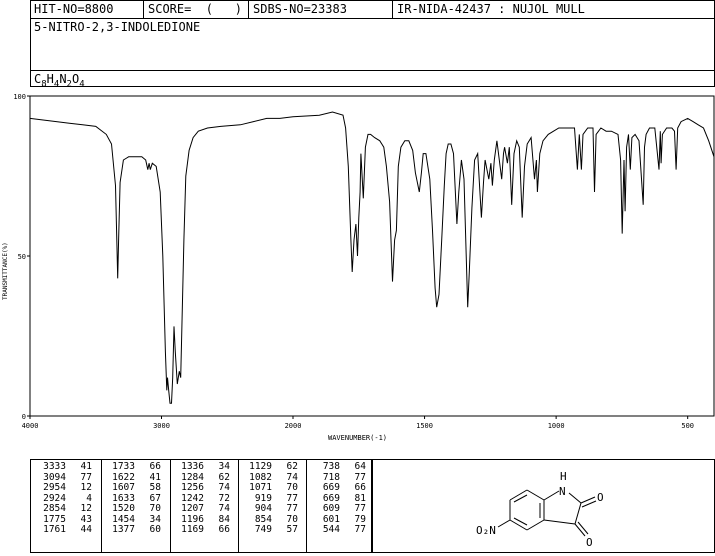 This screenshot has width=715, height=556. Describe the element at coordinates (372, 70) in the screenshot. I see `header-rule` at that location.